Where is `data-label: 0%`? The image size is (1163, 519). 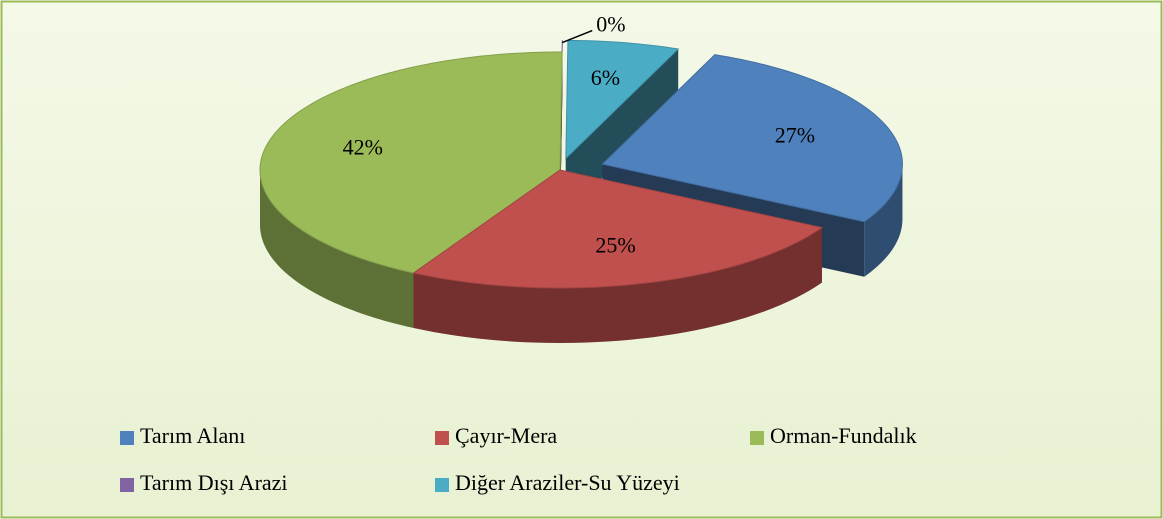
data-label: 0% is located at coordinates (610, 24).